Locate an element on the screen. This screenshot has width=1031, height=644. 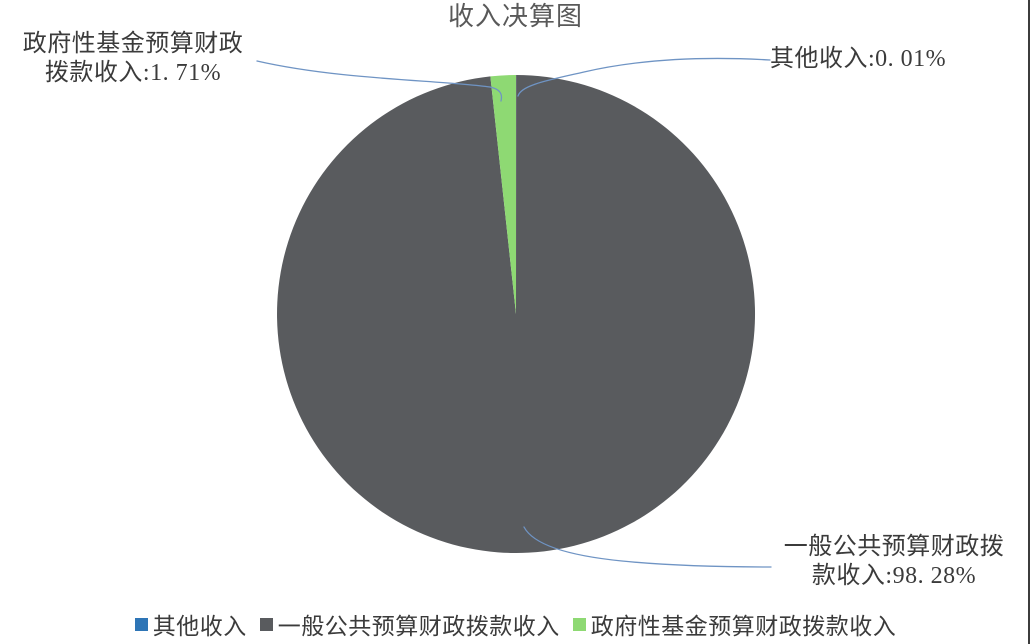
legend-label-general: 一般公共预算财政拨款收入 is located at coordinates (418, 626).